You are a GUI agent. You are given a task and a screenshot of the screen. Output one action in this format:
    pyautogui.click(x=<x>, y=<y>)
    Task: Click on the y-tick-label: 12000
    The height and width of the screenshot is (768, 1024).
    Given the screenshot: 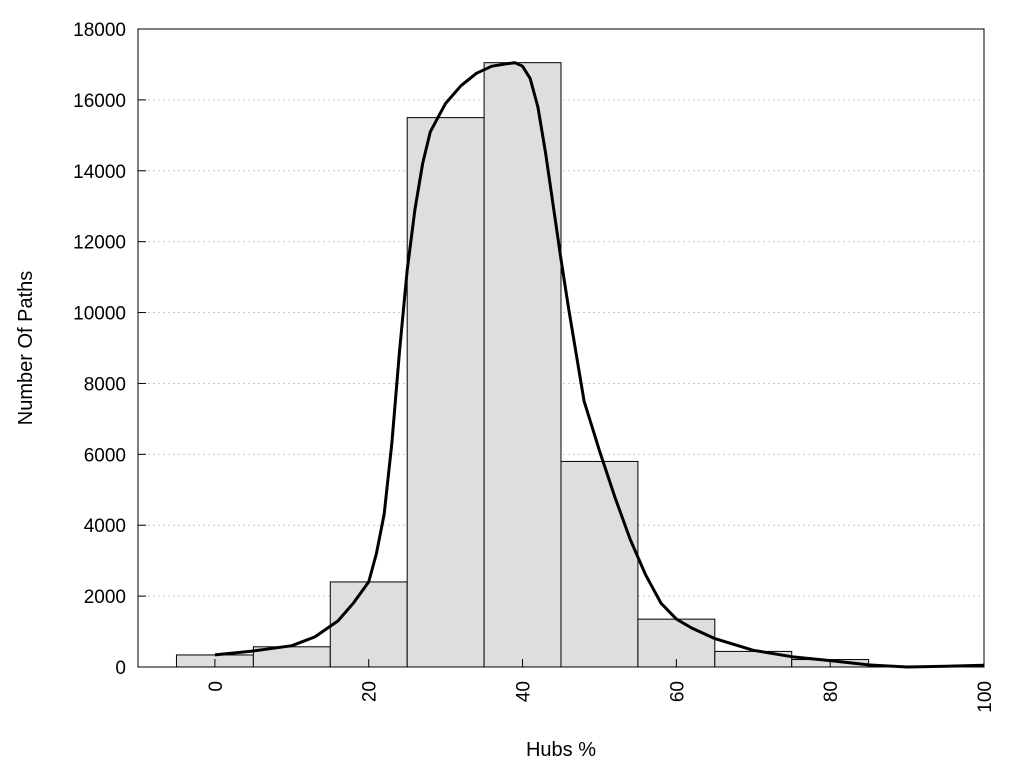 What is the action you would take?
    pyautogui.click(x=99, y=243)
    